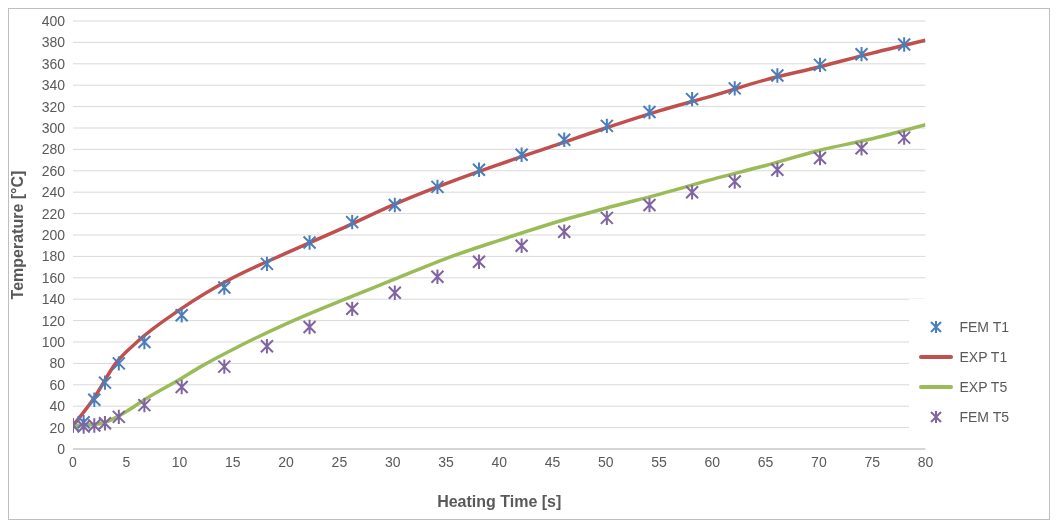 The width and height of the screenshot is (1060, 530). Describe the element at coordinates (53, 149) in the screenshot. I see `y-tick-label: 280` at that location.